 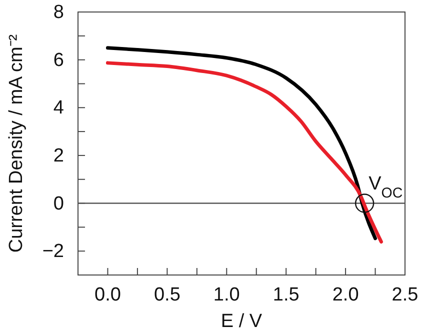 I want to click on y-tick-label: 6, so click(x=58, y=60).